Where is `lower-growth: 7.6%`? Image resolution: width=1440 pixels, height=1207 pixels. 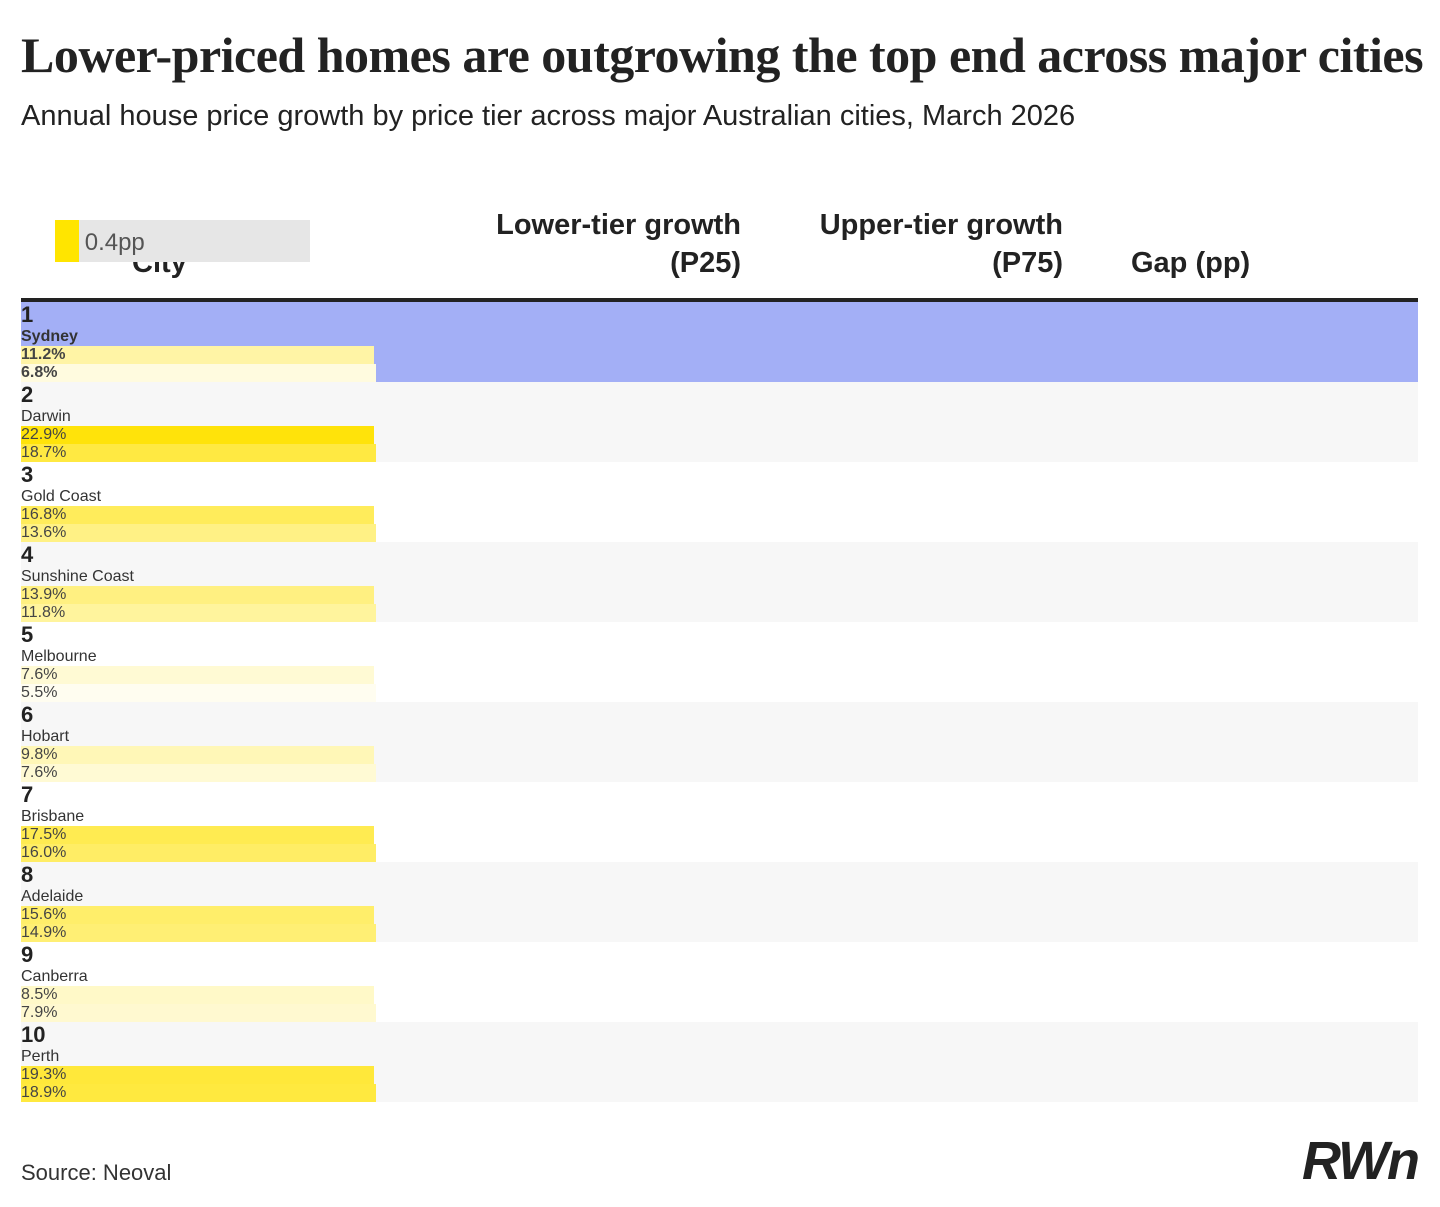
lower-growth: 7.6% is located at coordinates (197, 675).